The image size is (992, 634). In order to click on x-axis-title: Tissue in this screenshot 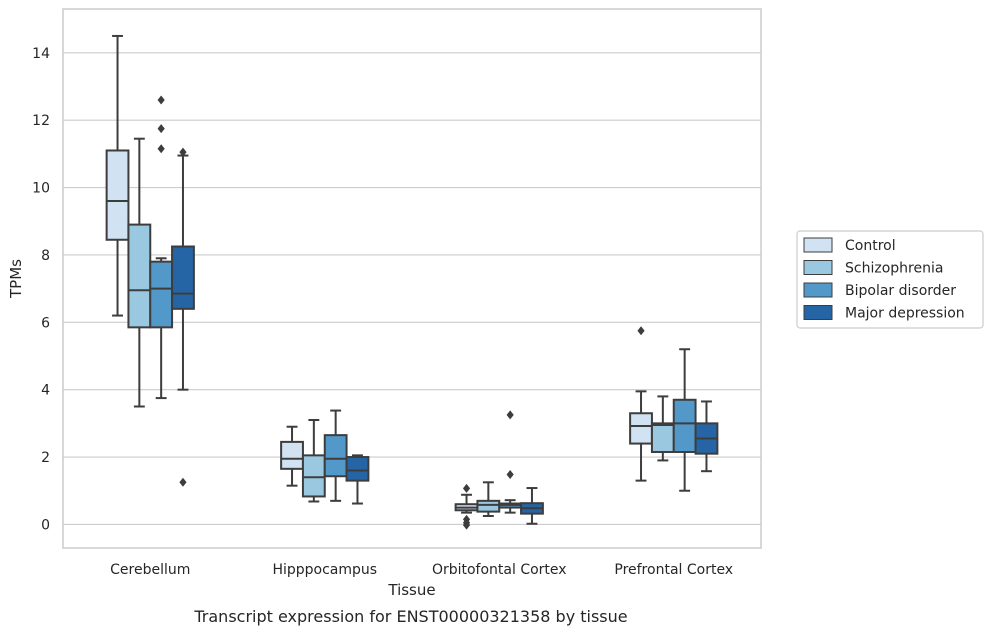, I will do `click(411, 590)`.